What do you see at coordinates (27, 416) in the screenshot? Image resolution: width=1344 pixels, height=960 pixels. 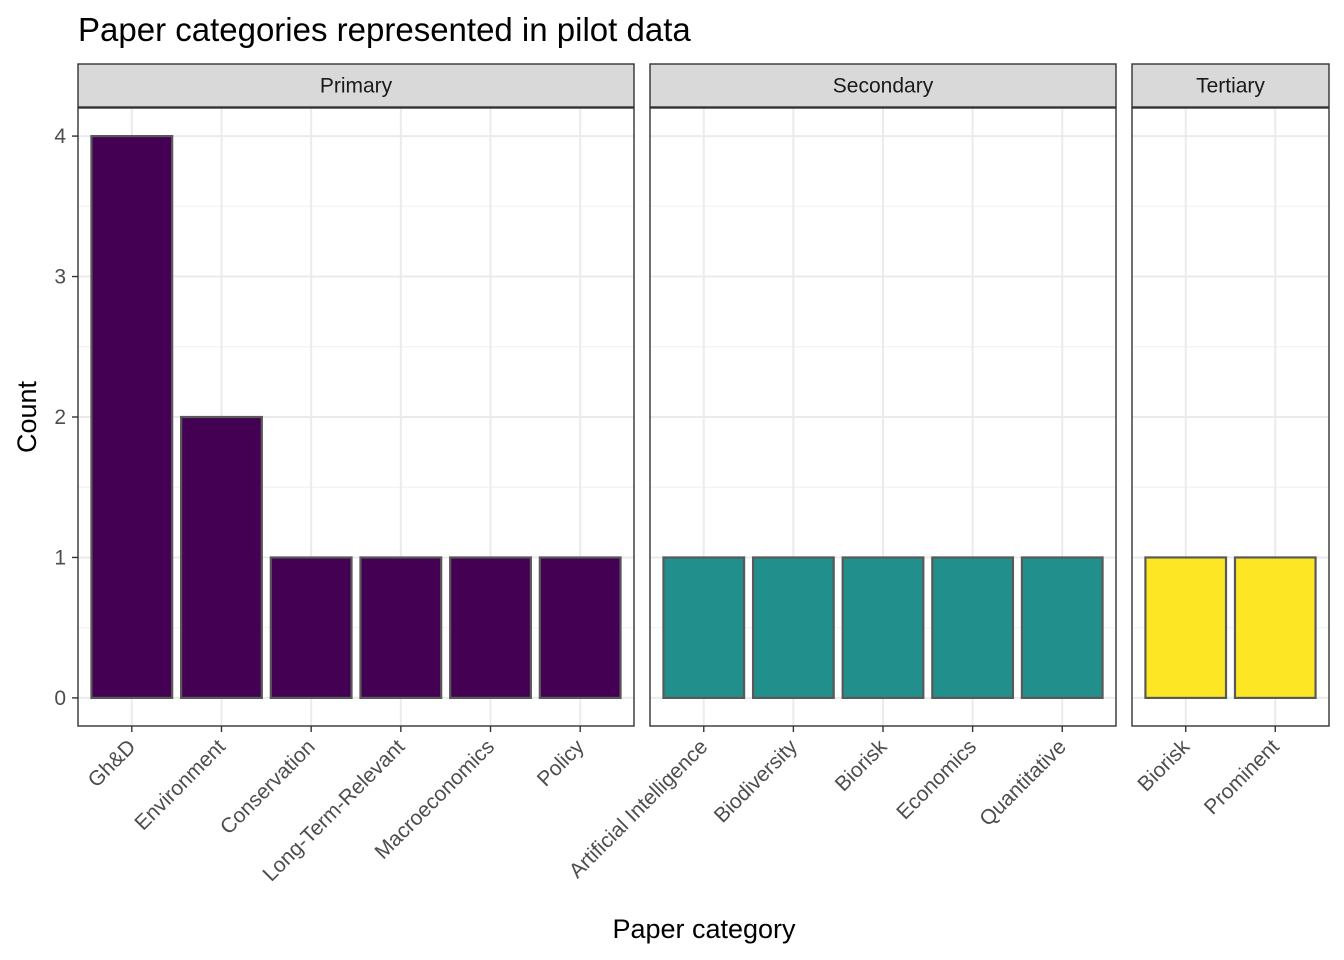 I see `y-axis-title: Count` at bounding box center [27, 416].